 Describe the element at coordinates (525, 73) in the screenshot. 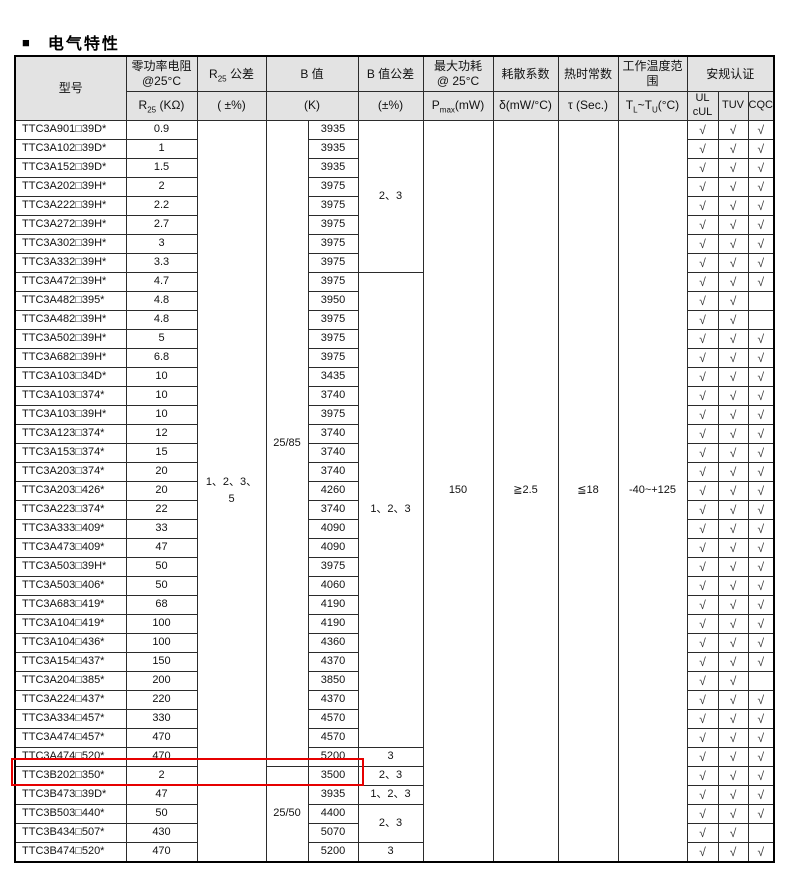

I see `header-dissipation: 耗散系数` at that location.